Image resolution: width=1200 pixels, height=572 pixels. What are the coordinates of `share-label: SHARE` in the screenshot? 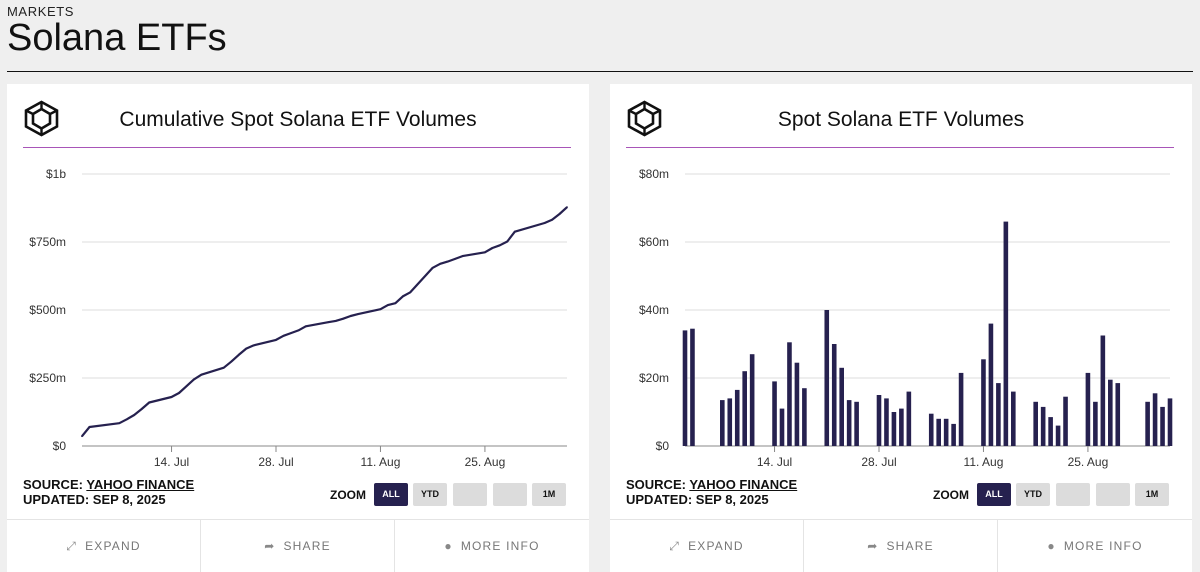 It's located at (910, 546).